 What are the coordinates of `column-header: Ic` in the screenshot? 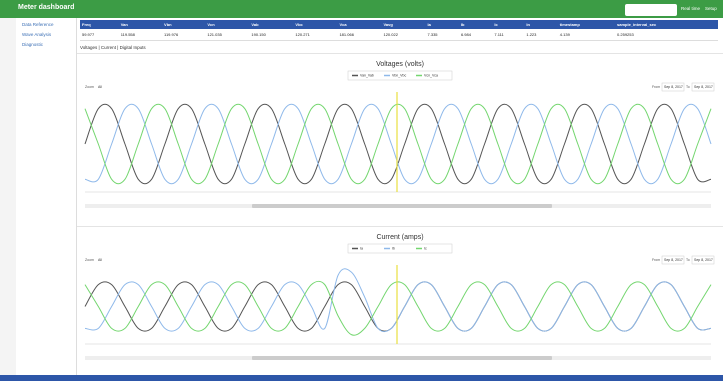 It's located at (508, 24).